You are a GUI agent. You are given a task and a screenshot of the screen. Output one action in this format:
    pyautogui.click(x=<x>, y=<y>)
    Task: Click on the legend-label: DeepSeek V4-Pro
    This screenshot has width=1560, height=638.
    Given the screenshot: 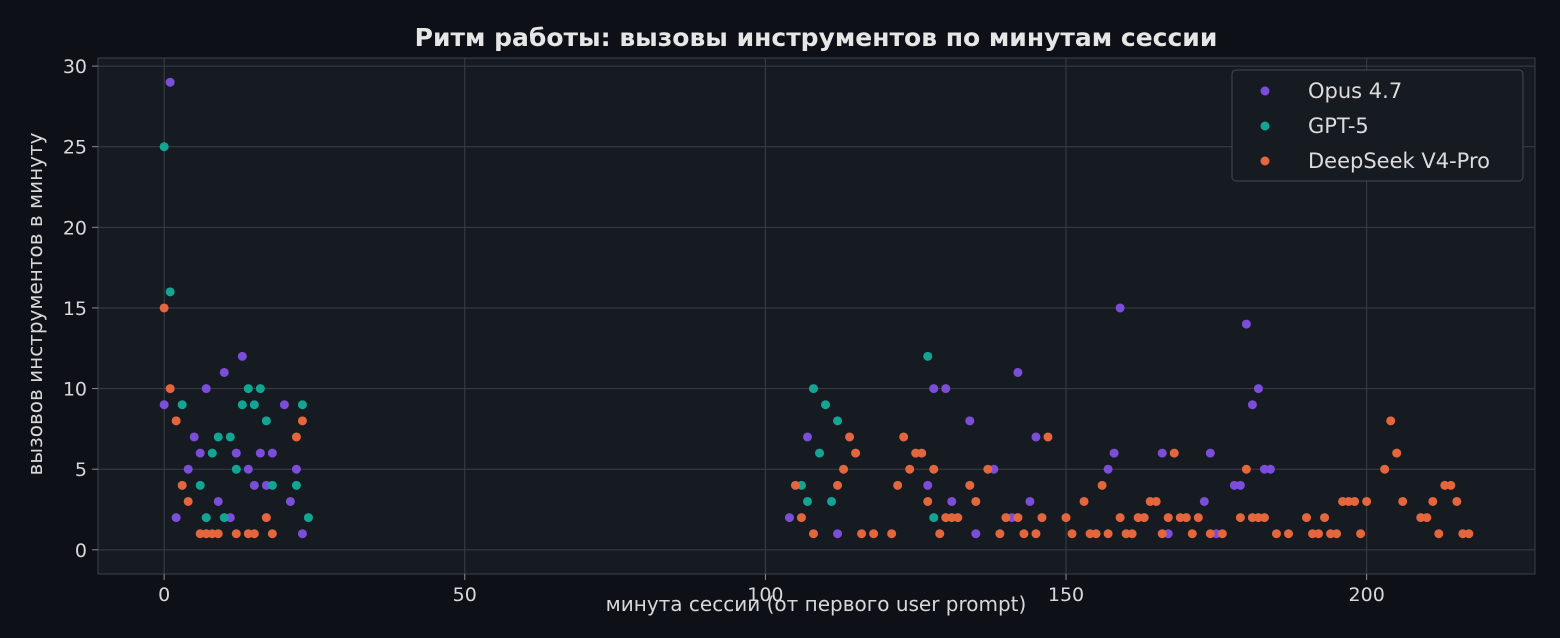 What is the action you would take?
    pyautogui.click(x=1399, y=161)
    